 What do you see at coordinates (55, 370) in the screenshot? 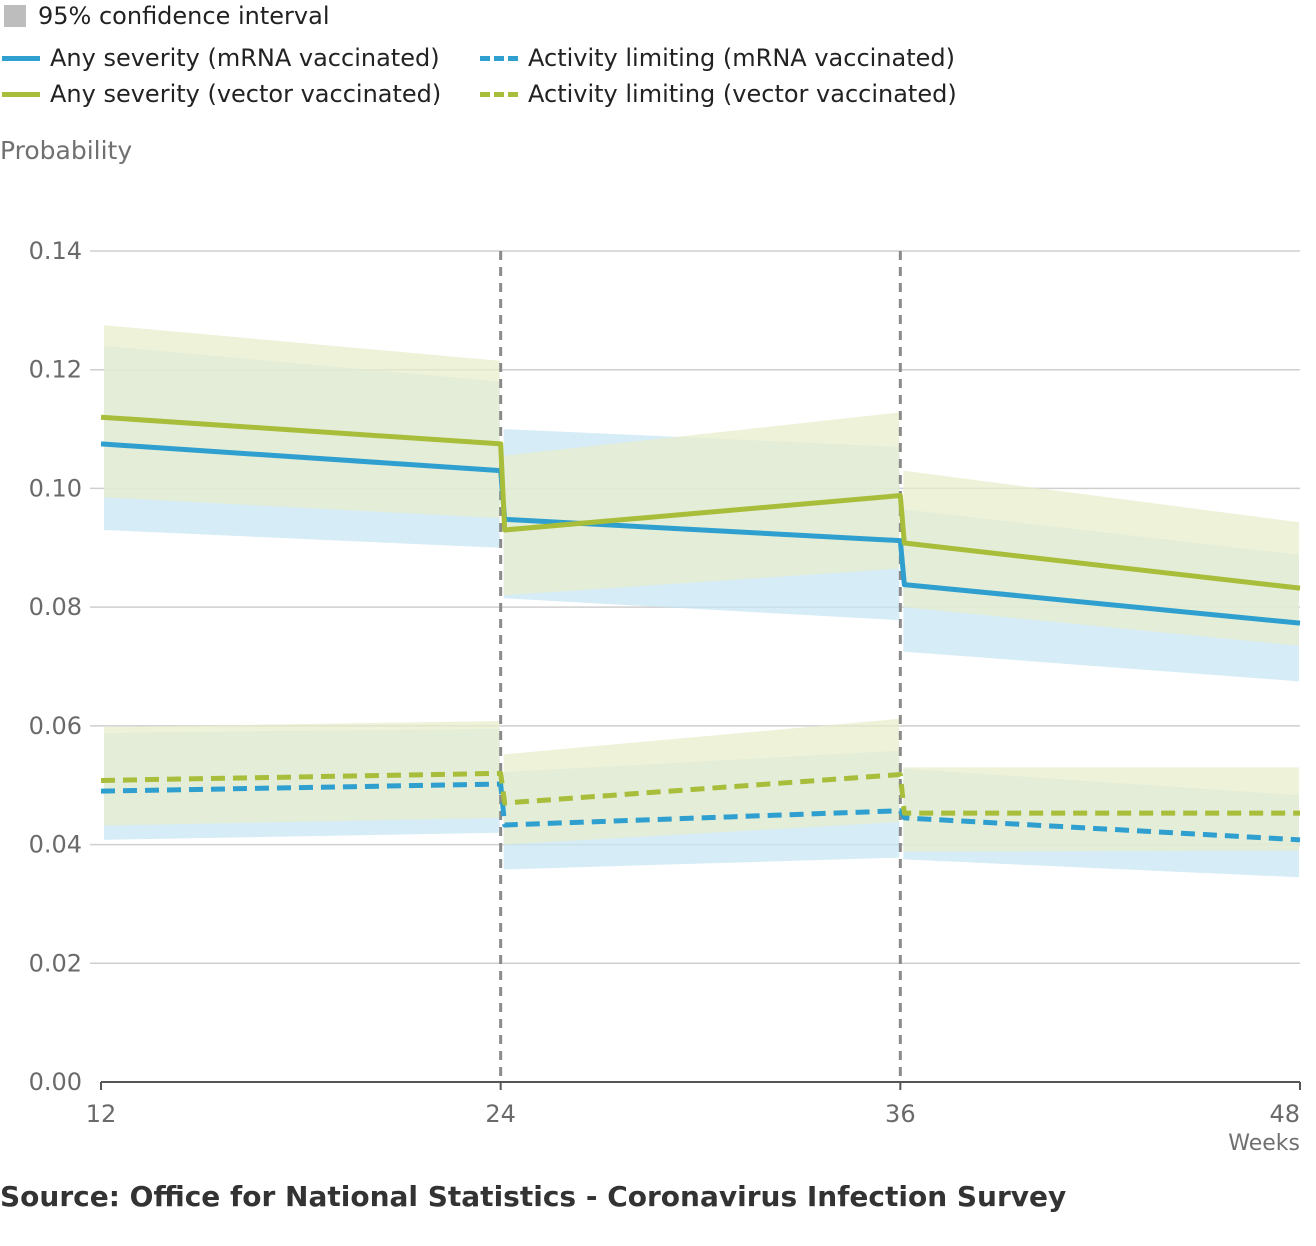
I see `y-tick-label: 0.12` at bounding box center [55, 370].